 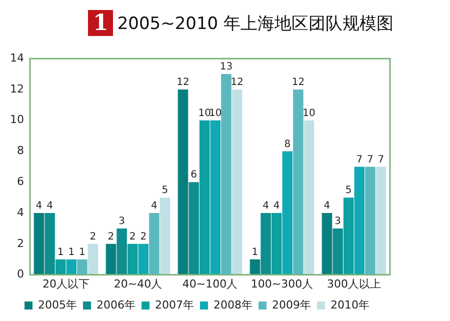 I want to click on x-tick-label: 100~300人, so click(x=282, y=283).